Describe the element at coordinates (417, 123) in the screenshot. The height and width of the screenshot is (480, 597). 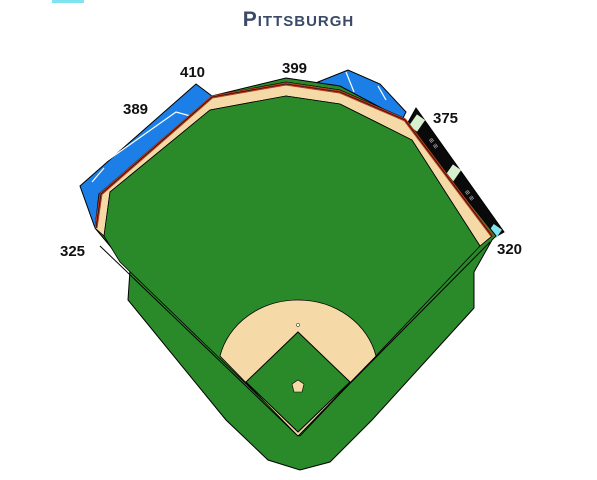
I see `scoreboard-panel-top` at that location.